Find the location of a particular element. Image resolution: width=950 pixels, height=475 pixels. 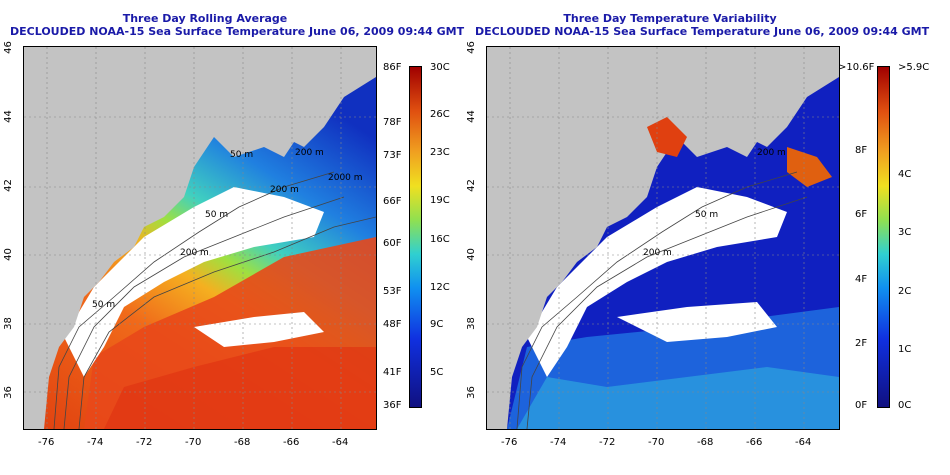

left-contour-label-5: 50 m is located at coordinates (217, 215).